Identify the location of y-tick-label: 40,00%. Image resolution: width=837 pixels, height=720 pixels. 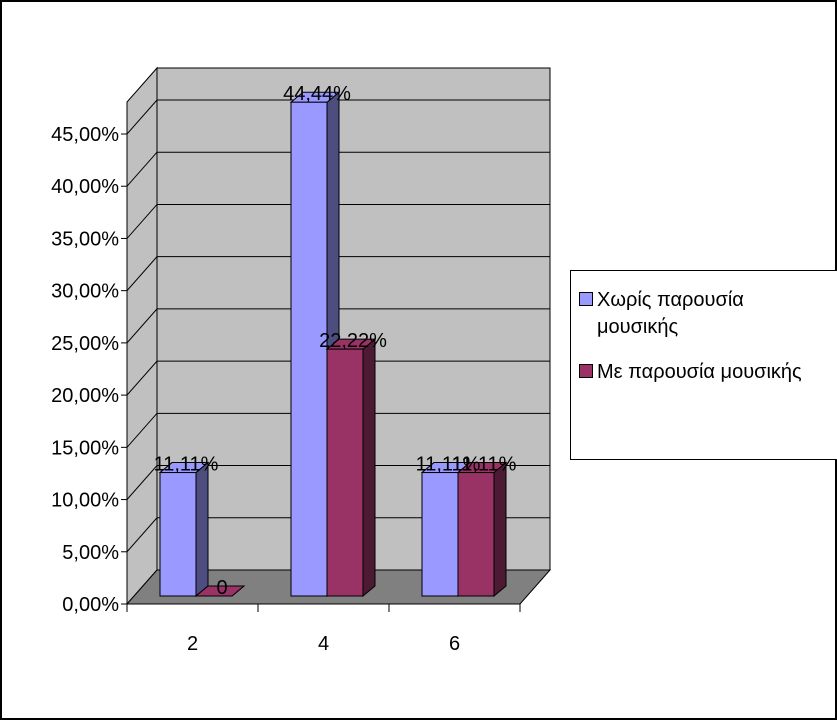
(85, 187).